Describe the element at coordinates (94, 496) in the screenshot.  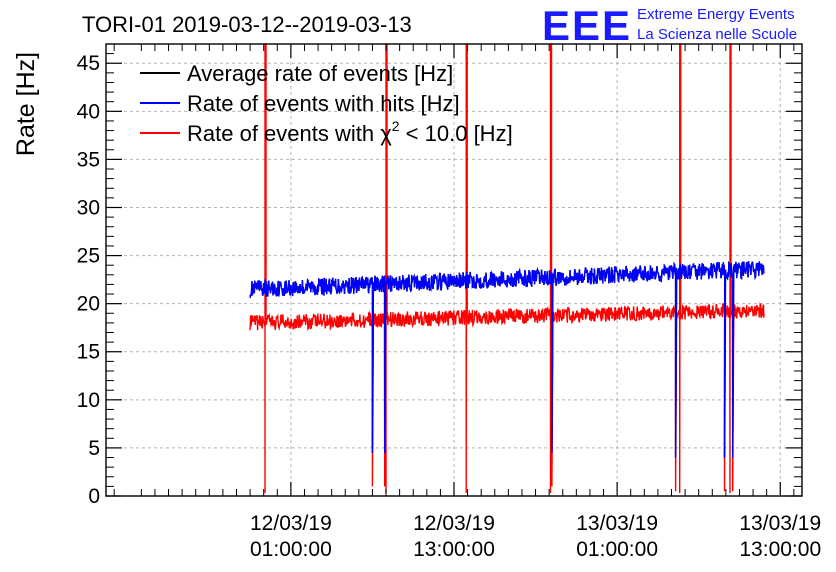
I see `y-tick-label: 0` at that location.